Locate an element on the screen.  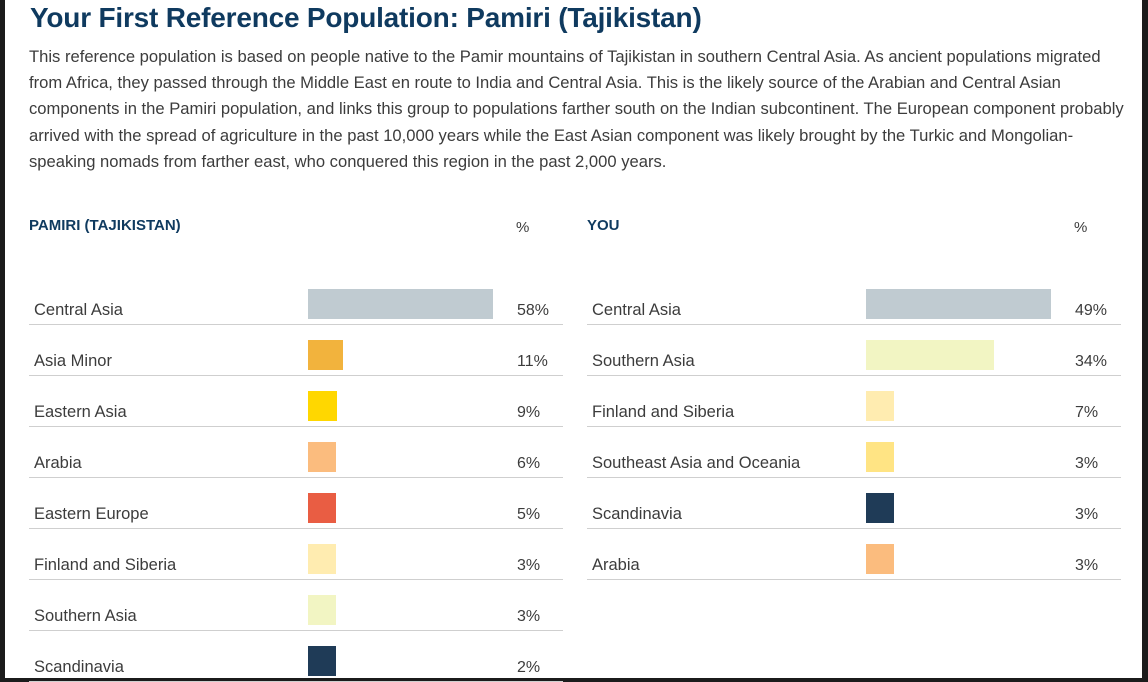
value-label: 2% is located at coordinates (529, 667).